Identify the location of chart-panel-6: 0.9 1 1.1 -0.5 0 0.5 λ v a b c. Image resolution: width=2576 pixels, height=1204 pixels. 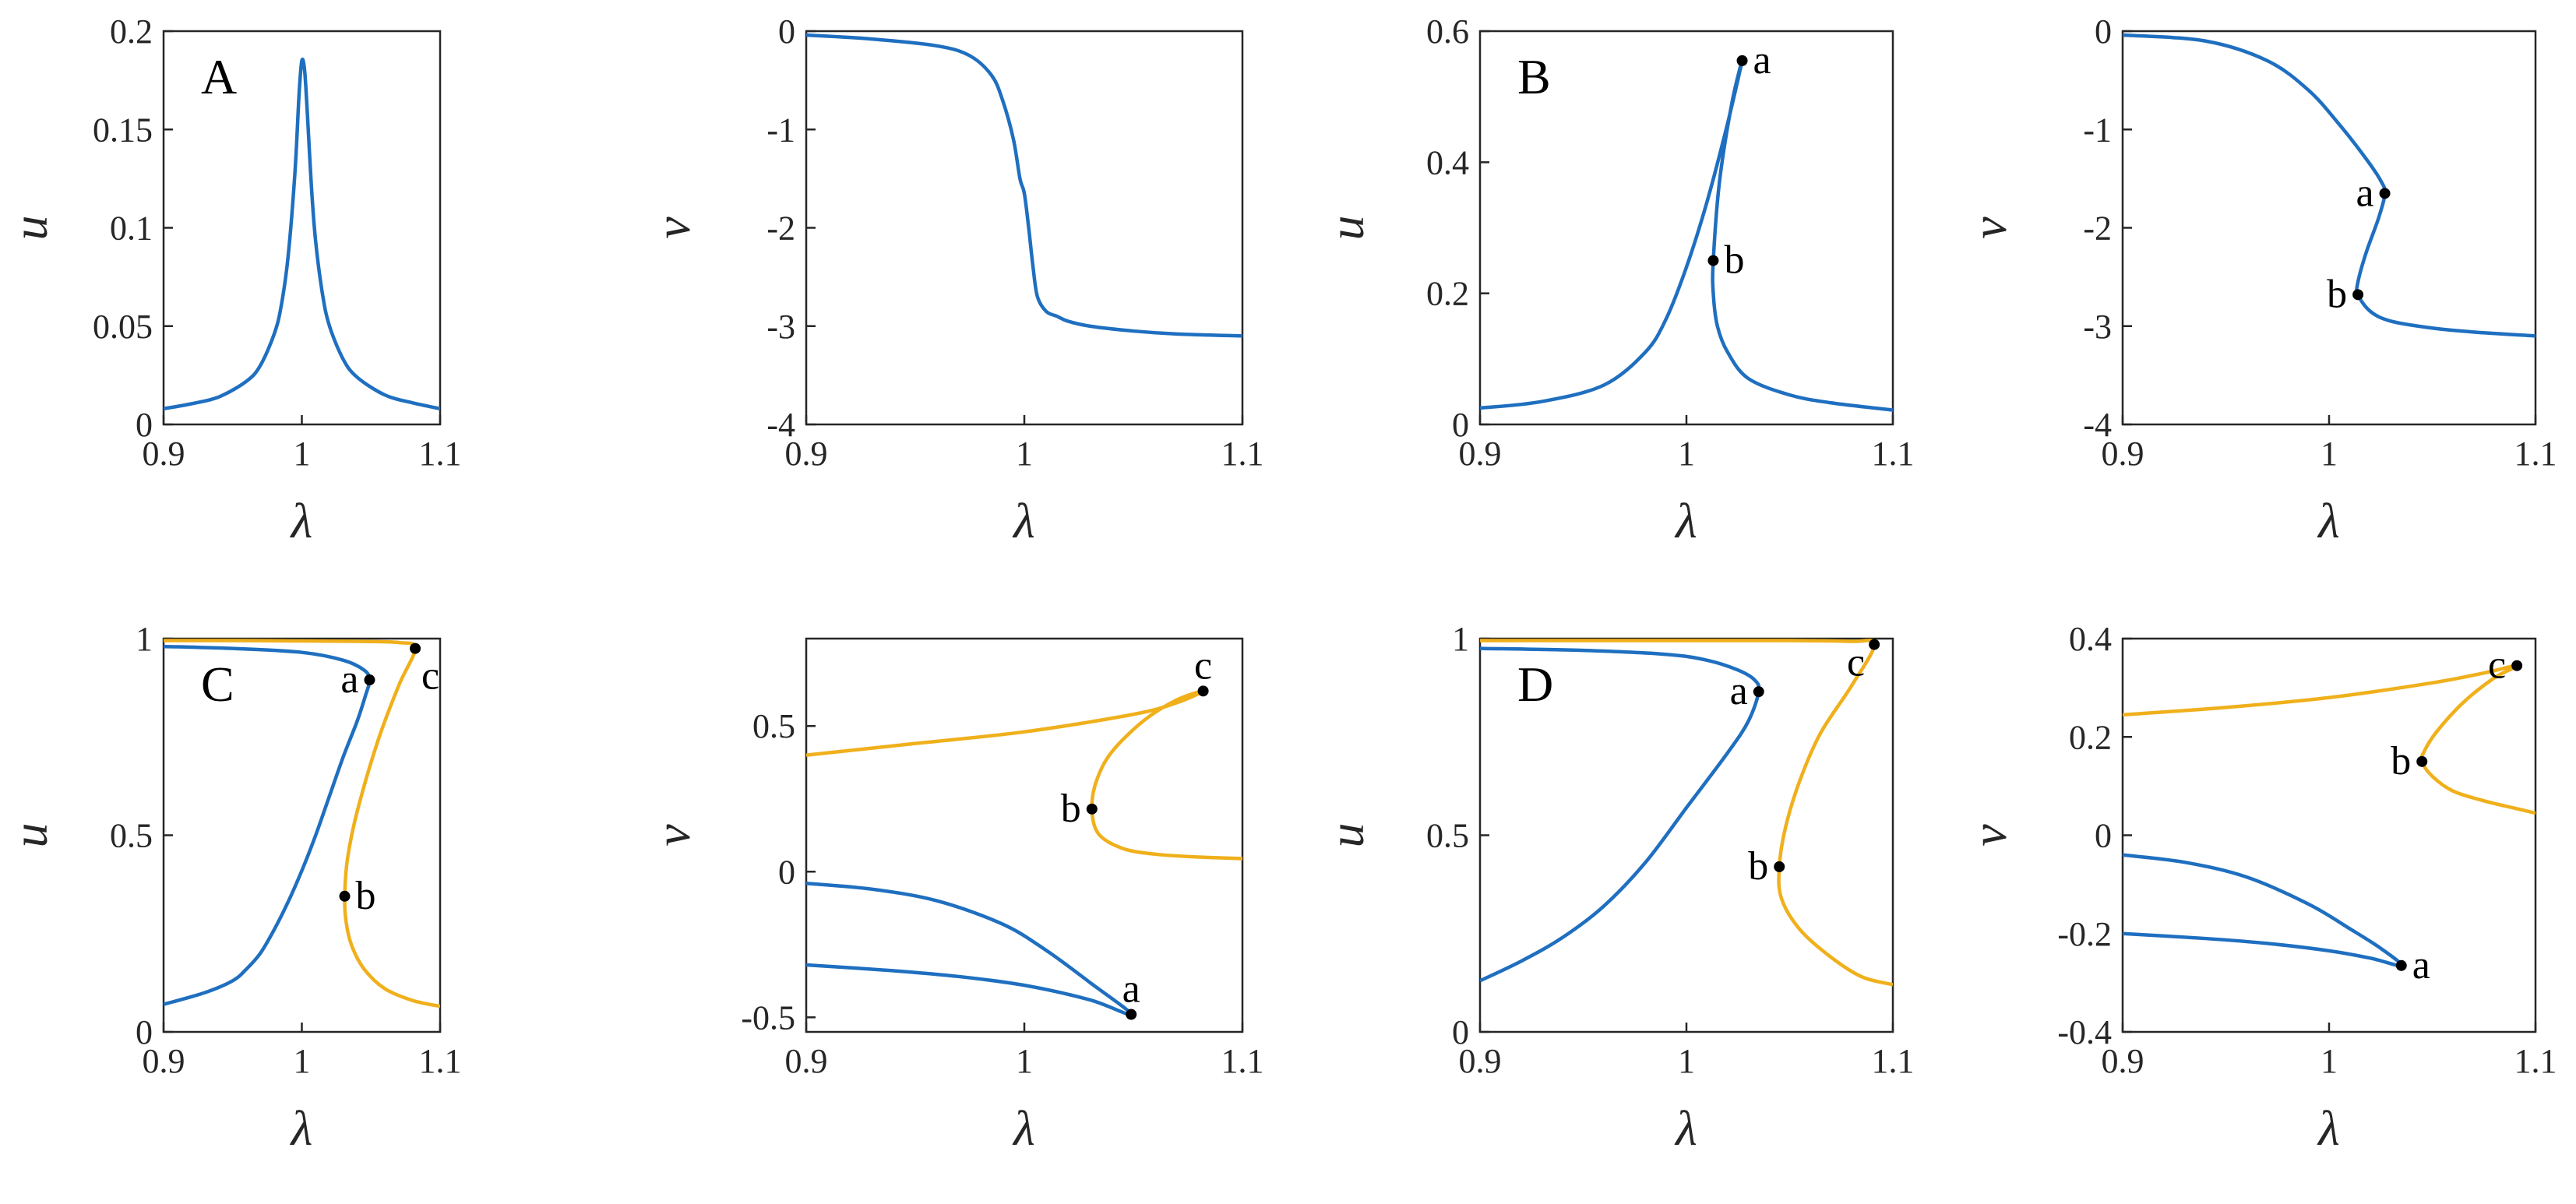
(954, 897).